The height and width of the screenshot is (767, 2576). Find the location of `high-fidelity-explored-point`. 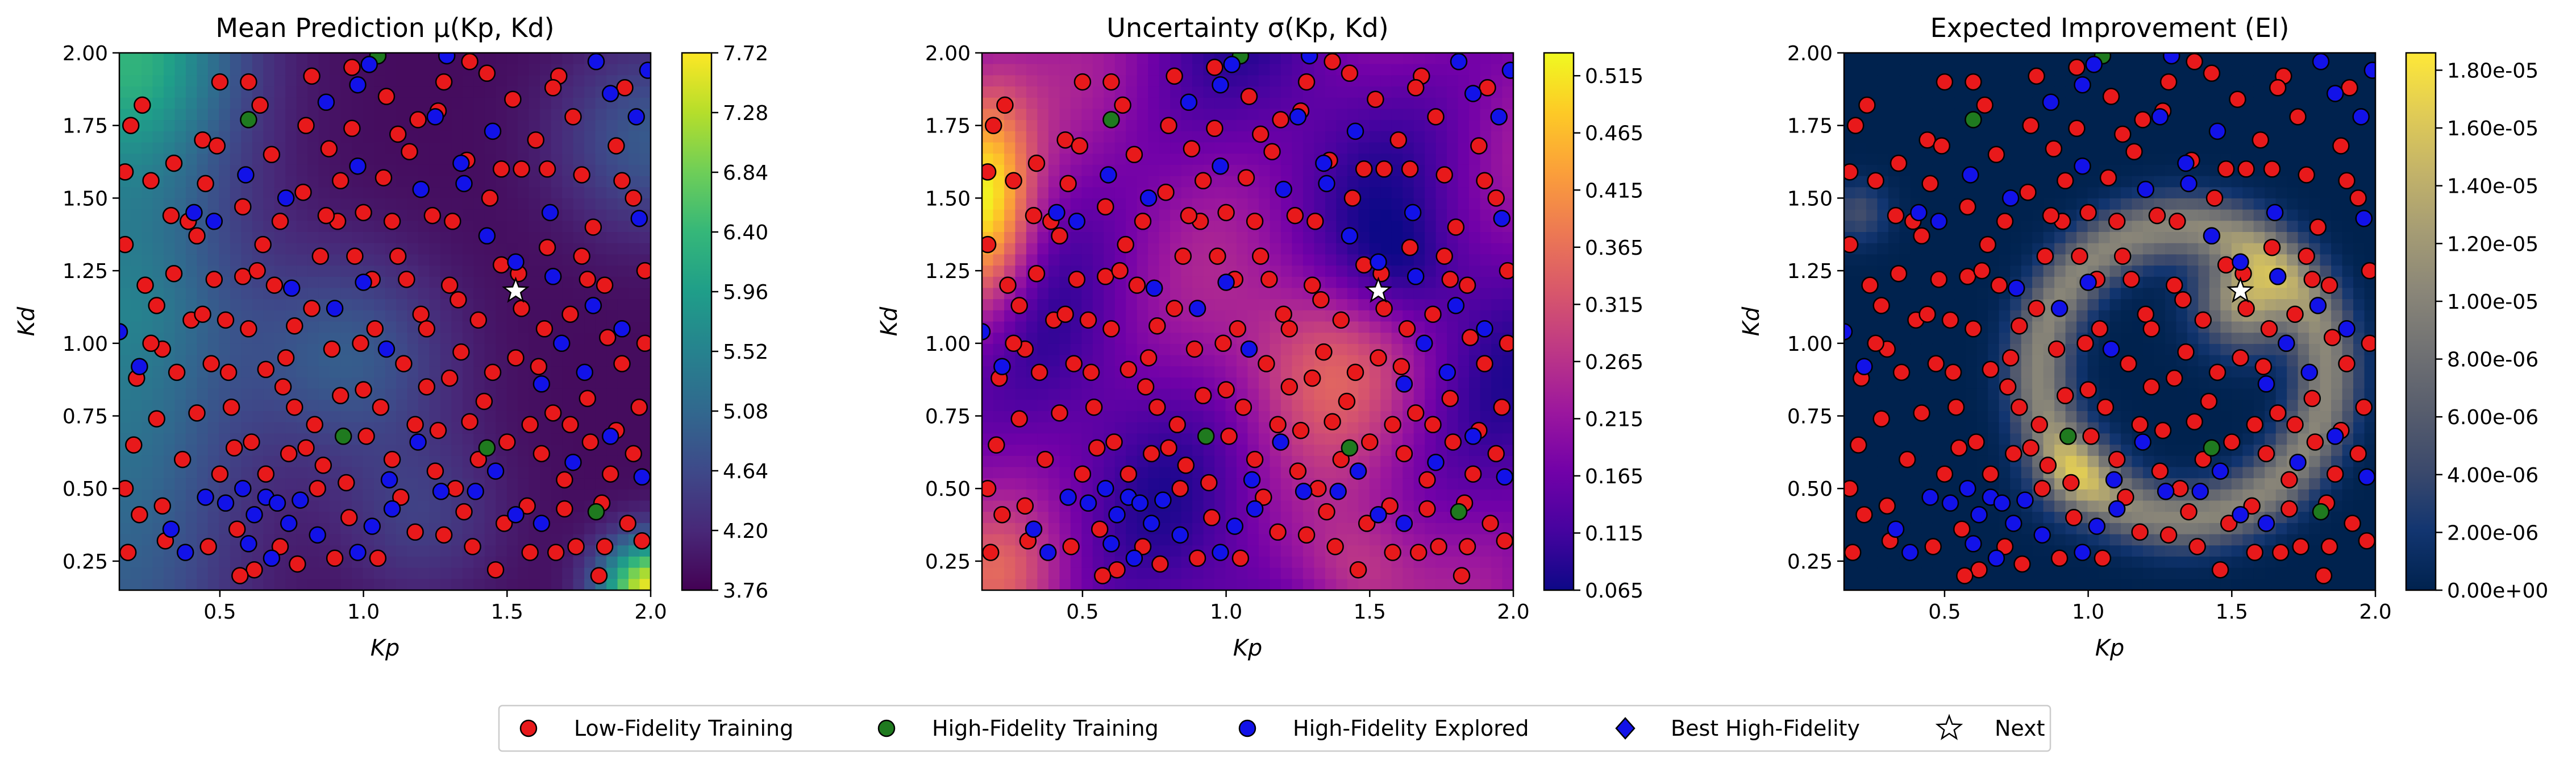

high-fidelity-explored-point is located at coordinates (326, 102).